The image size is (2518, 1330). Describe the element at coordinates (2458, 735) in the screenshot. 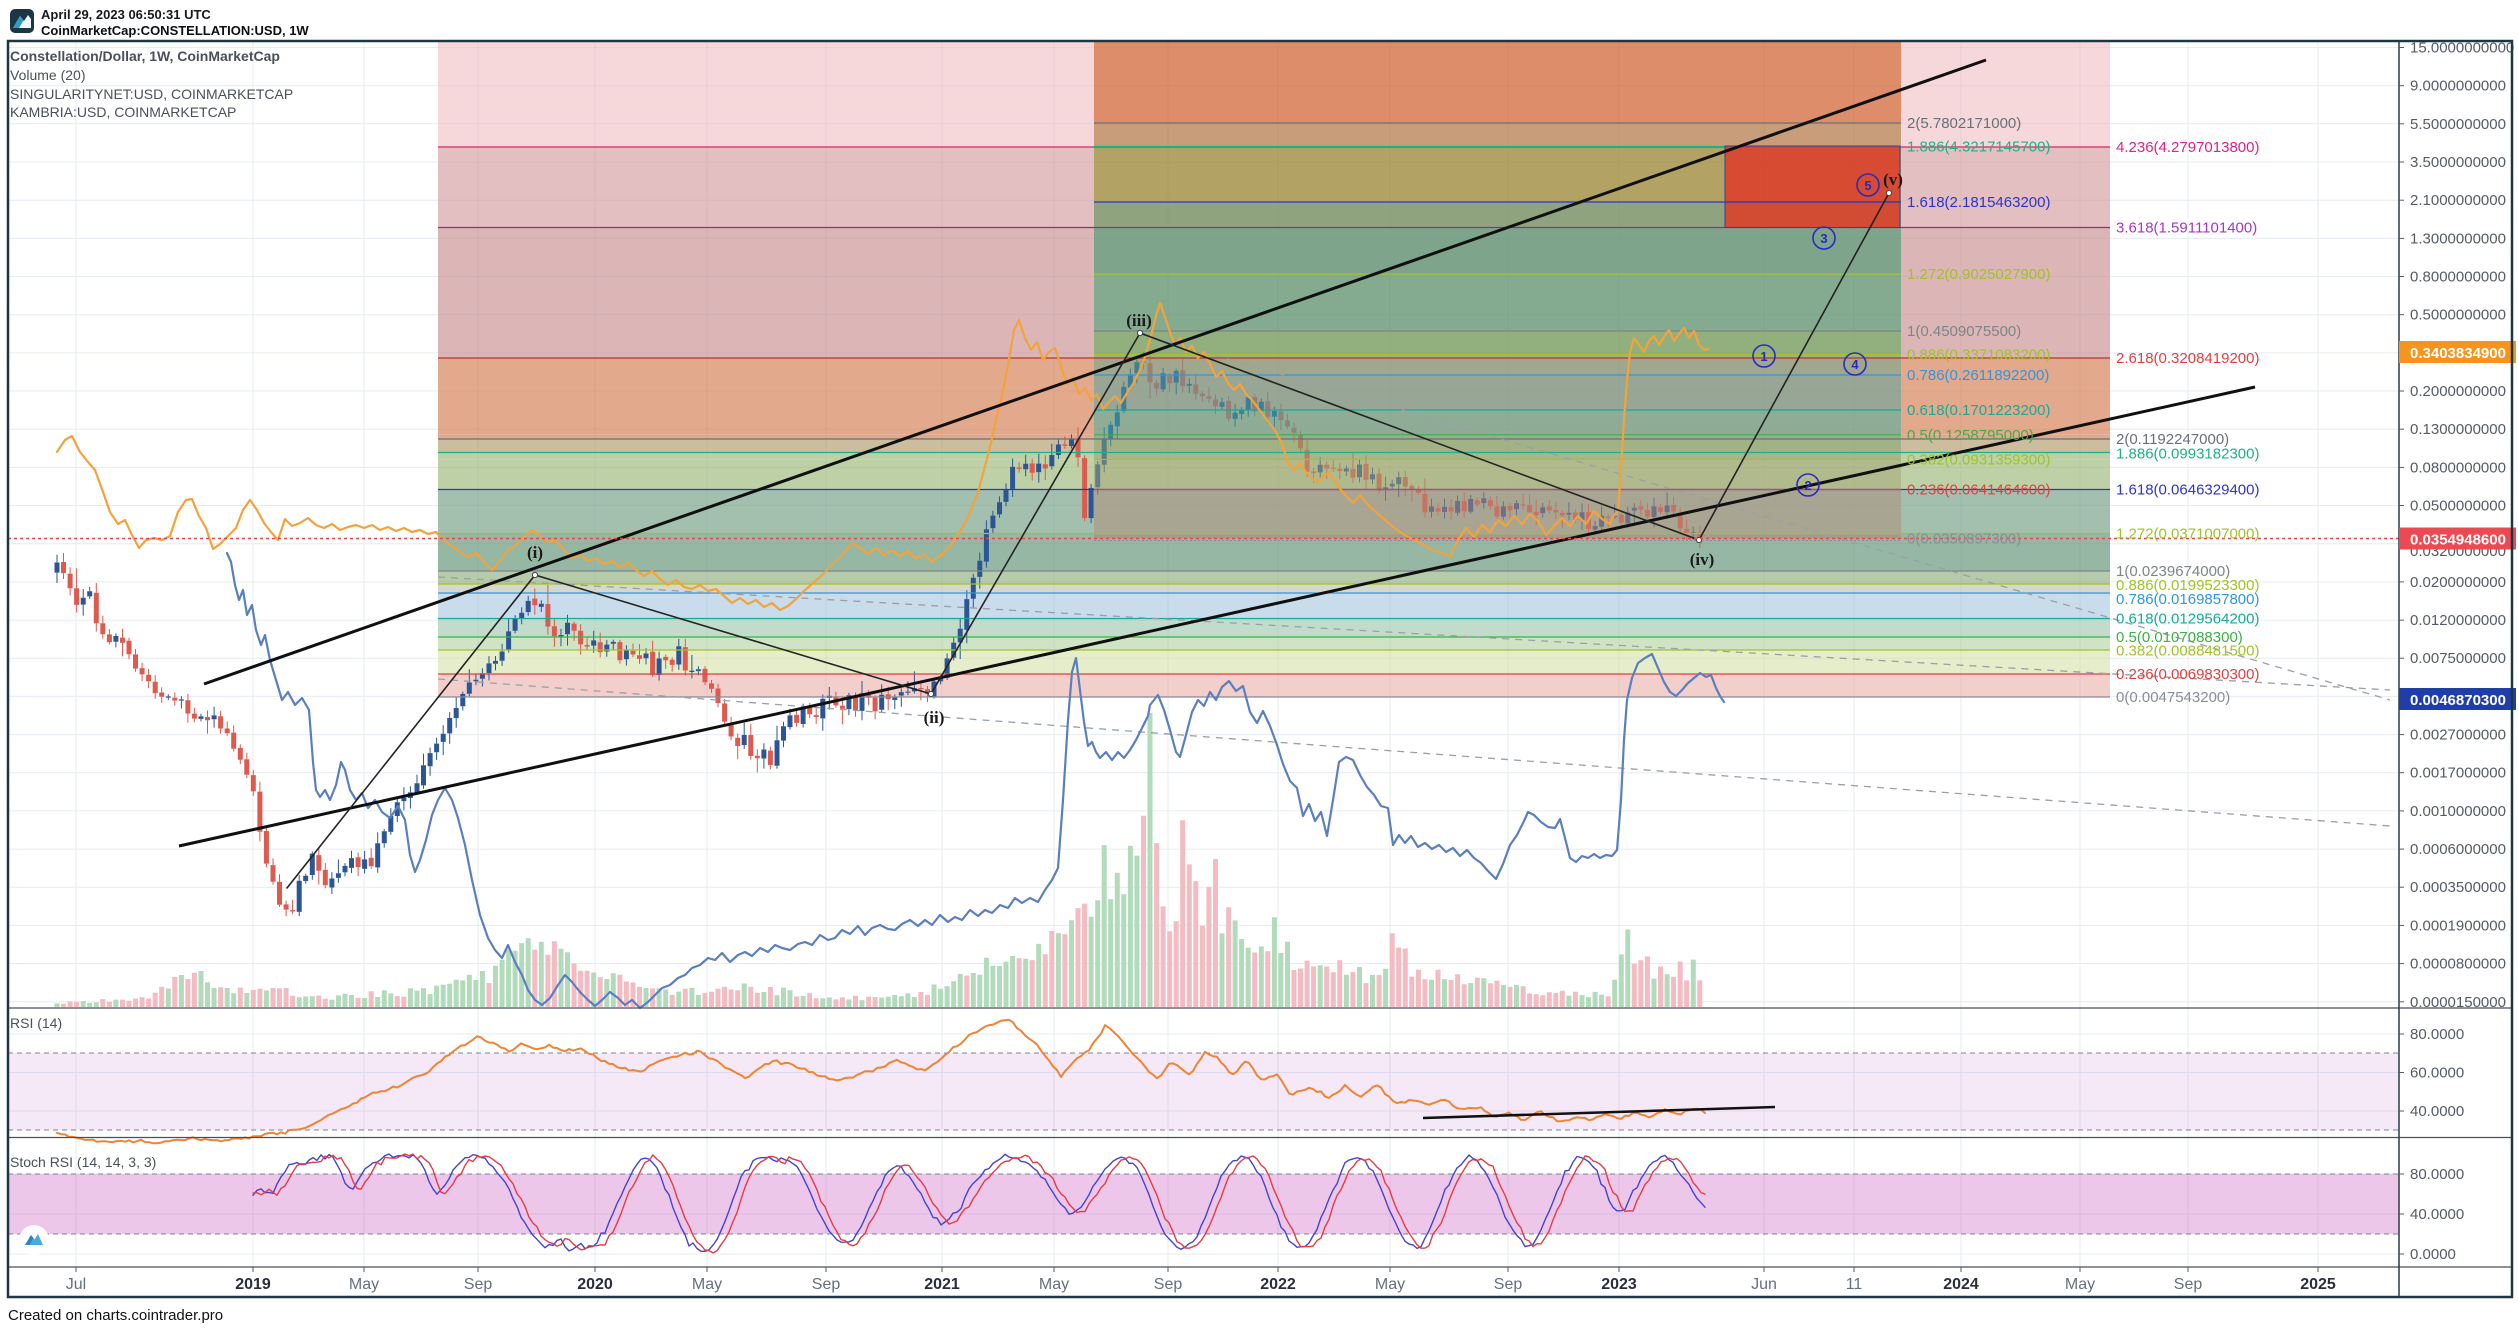

I see `svg-text: 0.0027000000` at that location.